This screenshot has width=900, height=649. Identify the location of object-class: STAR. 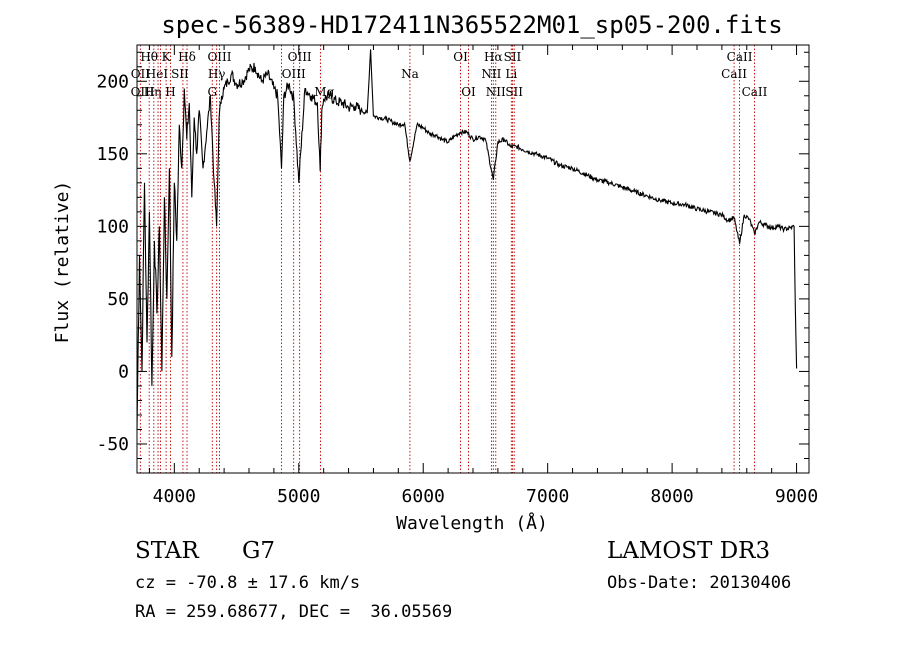
(167, 551).